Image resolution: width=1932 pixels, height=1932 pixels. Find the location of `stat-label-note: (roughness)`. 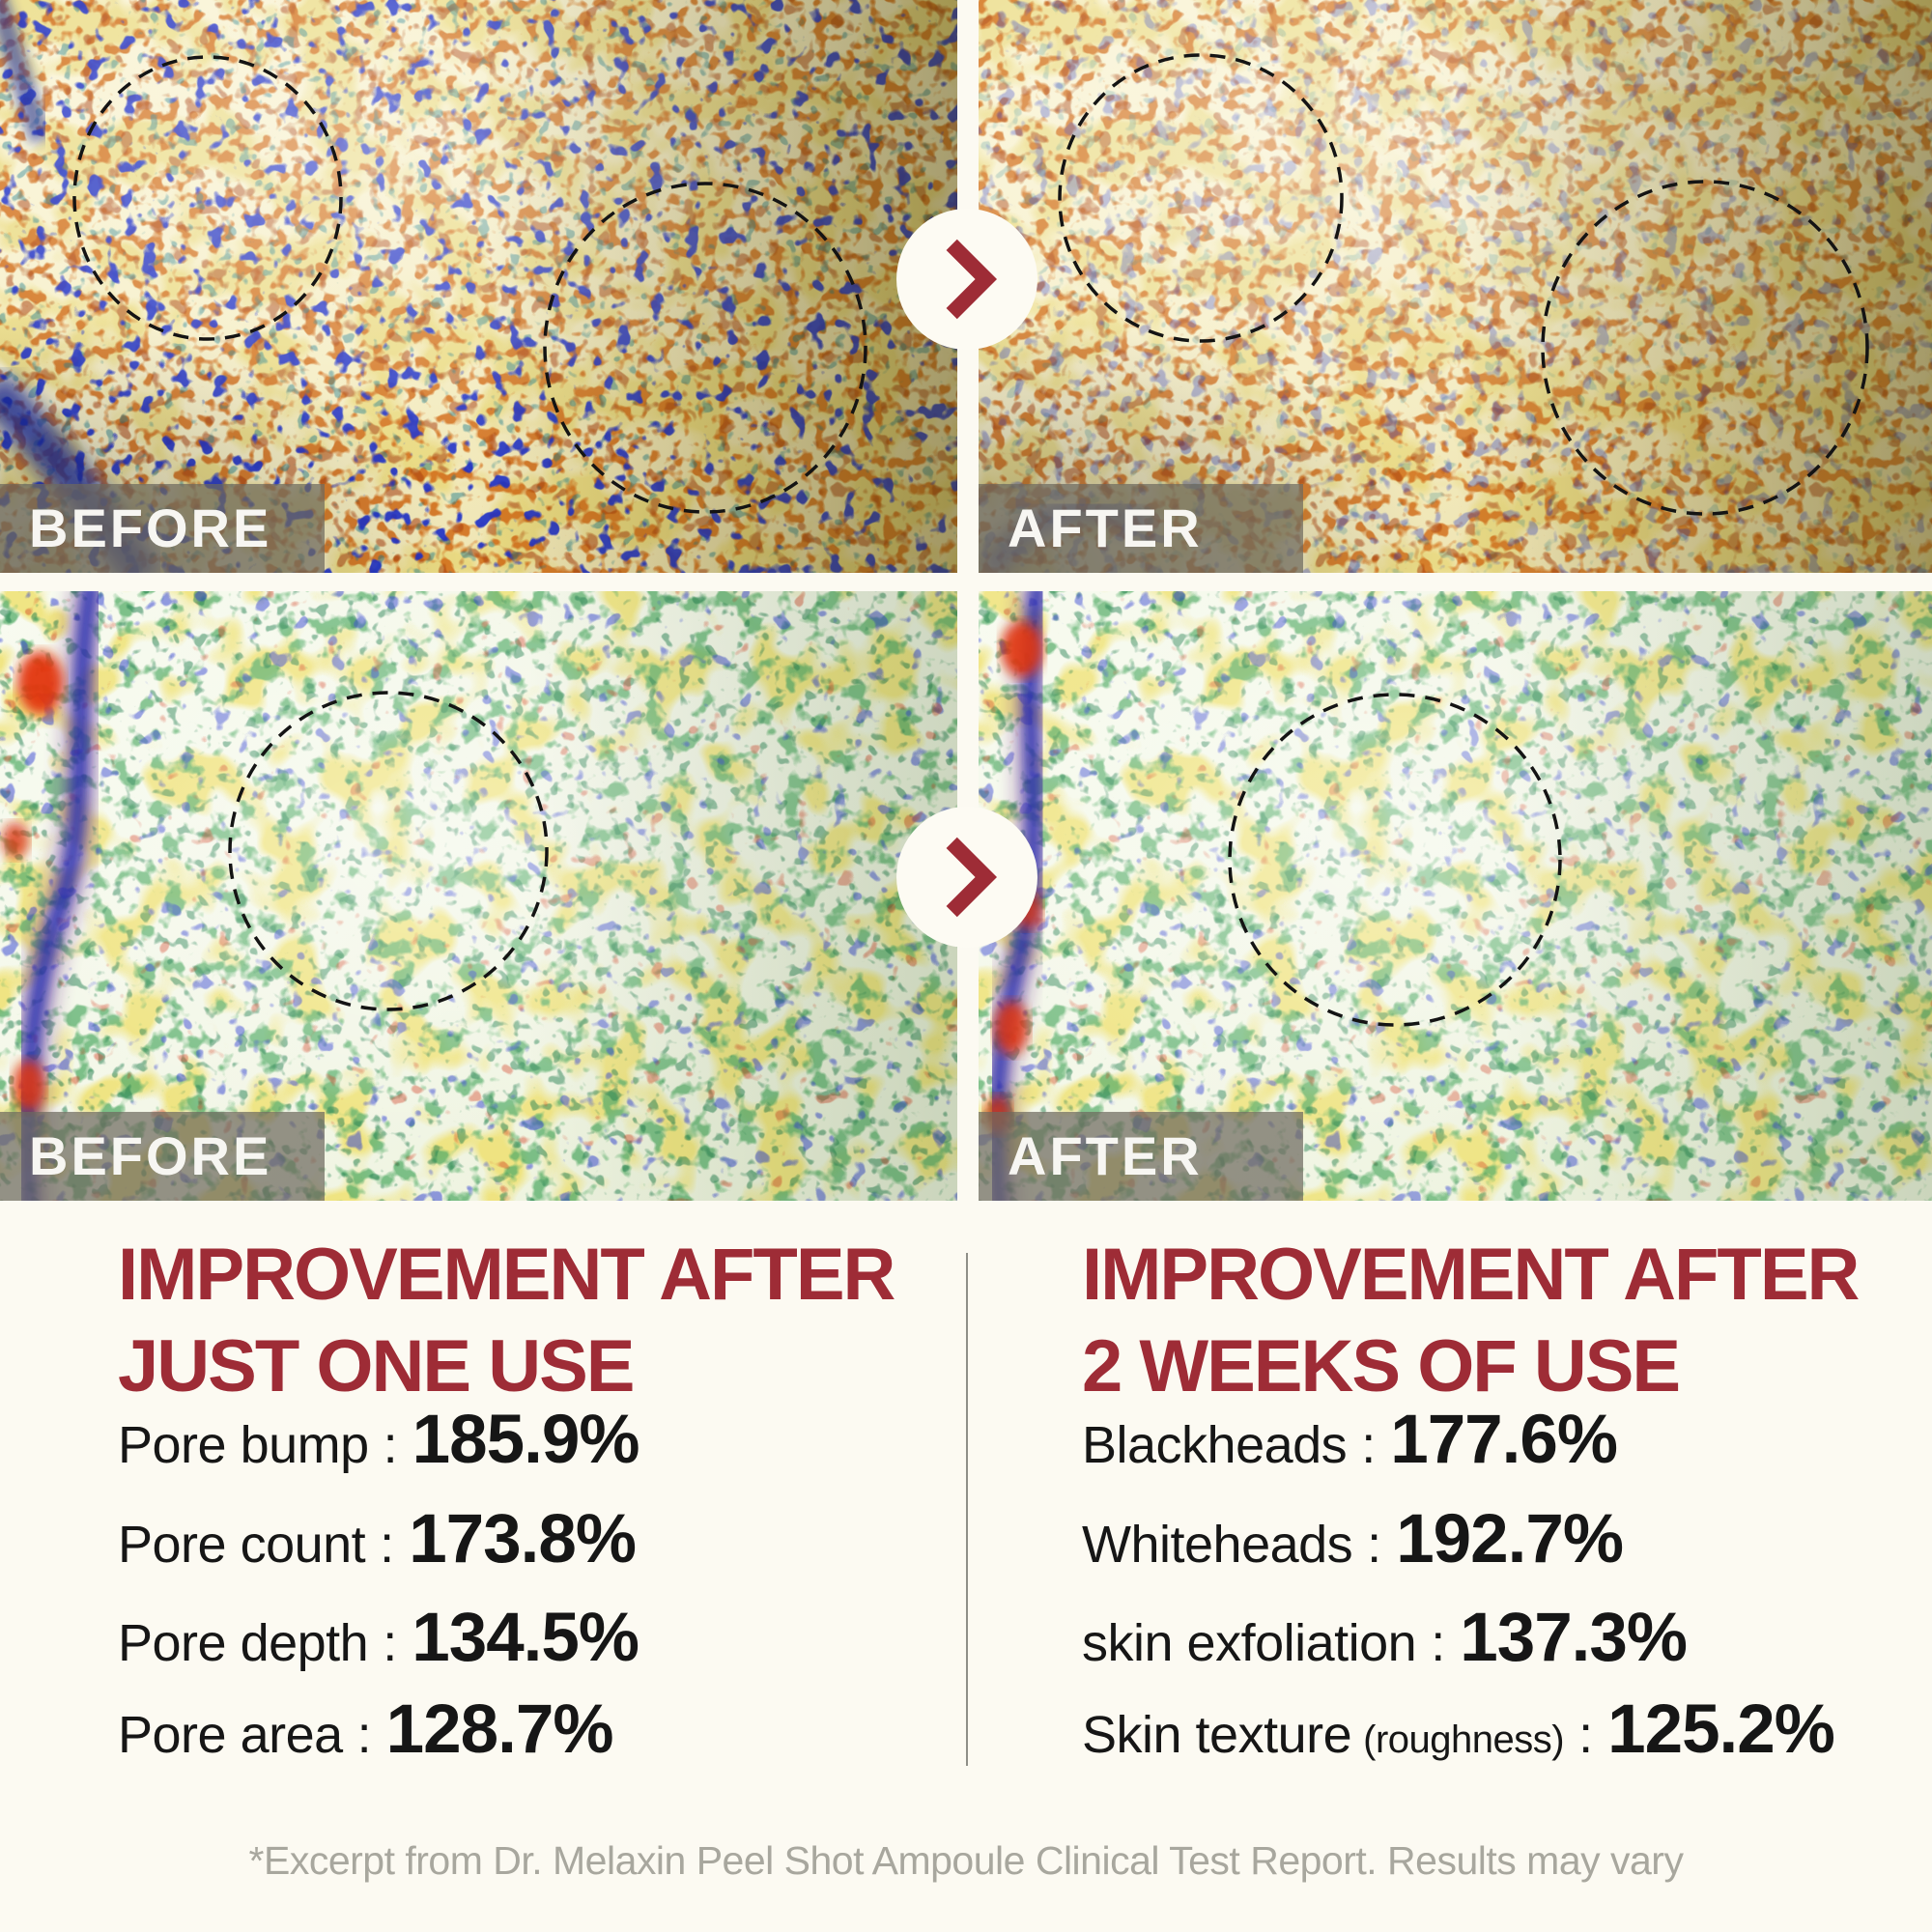

stat-label-note: (roughness) is located at coordinates (1464, 1740).